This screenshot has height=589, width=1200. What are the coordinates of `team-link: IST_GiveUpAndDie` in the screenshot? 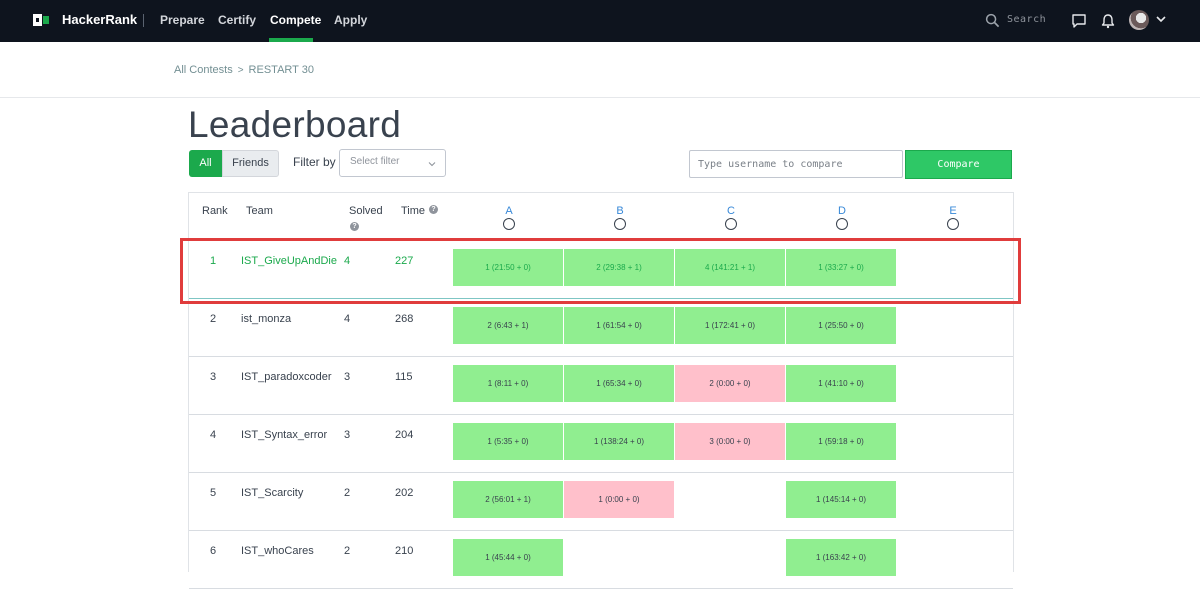 It's located at (289, 261).